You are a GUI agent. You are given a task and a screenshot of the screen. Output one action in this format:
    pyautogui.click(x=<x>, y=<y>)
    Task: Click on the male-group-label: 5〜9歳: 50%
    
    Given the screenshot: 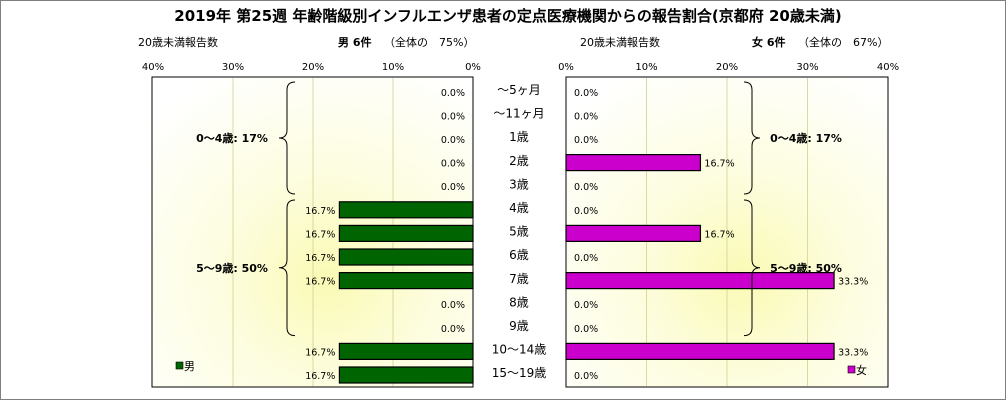 What is the action you would take?
    pyautogui.click(x=232, y=268)
    